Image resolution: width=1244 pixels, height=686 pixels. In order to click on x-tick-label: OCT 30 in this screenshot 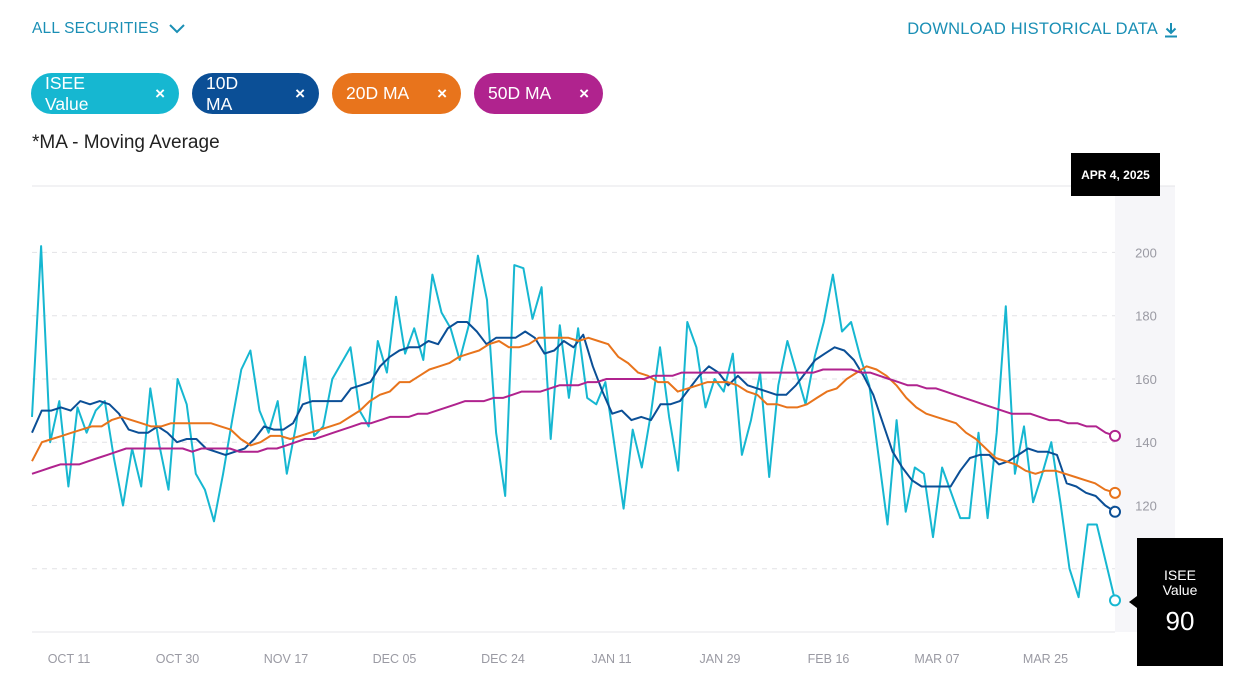, I will do `click(178, 659)`.